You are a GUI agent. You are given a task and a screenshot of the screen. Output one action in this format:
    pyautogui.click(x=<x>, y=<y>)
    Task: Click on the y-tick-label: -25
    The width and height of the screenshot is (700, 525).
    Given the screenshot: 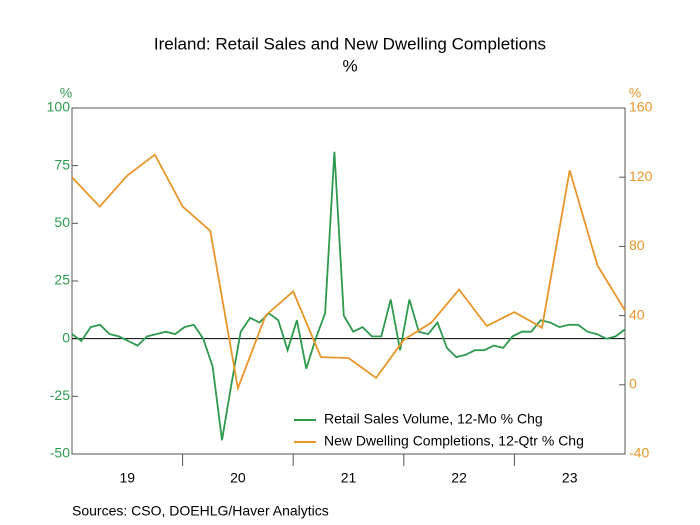 What is the action you would take?
    pyautogui.click(x=60, y=395)
    